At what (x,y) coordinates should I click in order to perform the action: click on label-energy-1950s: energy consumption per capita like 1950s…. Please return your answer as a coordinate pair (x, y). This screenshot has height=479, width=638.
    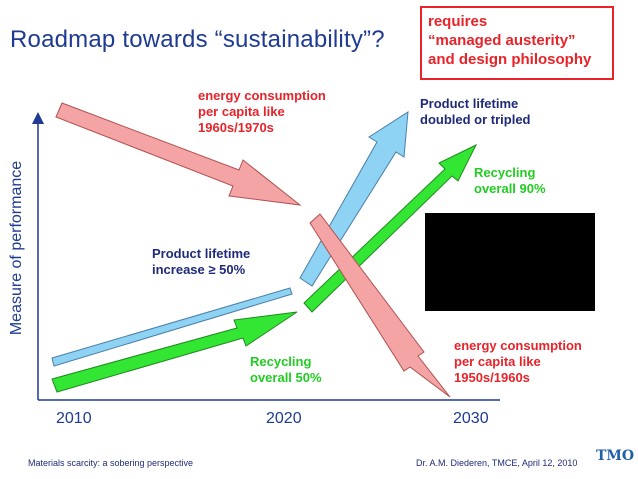
    Looking at the image, I should click on (518, 362).